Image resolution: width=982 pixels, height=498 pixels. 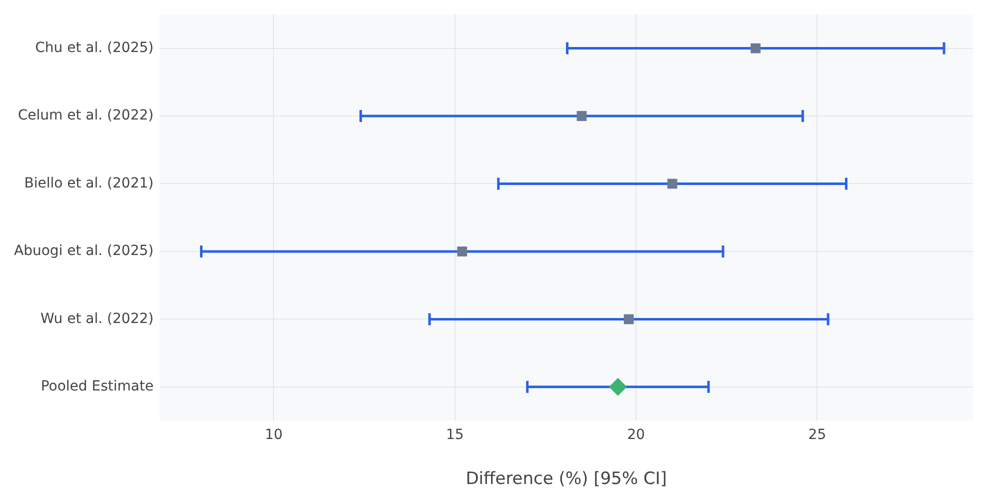 What do you see at coordinates (97, 386) in the screenshot?
I see `y-tick-label: Pooled Estimate` at bounding box center [97, 386].